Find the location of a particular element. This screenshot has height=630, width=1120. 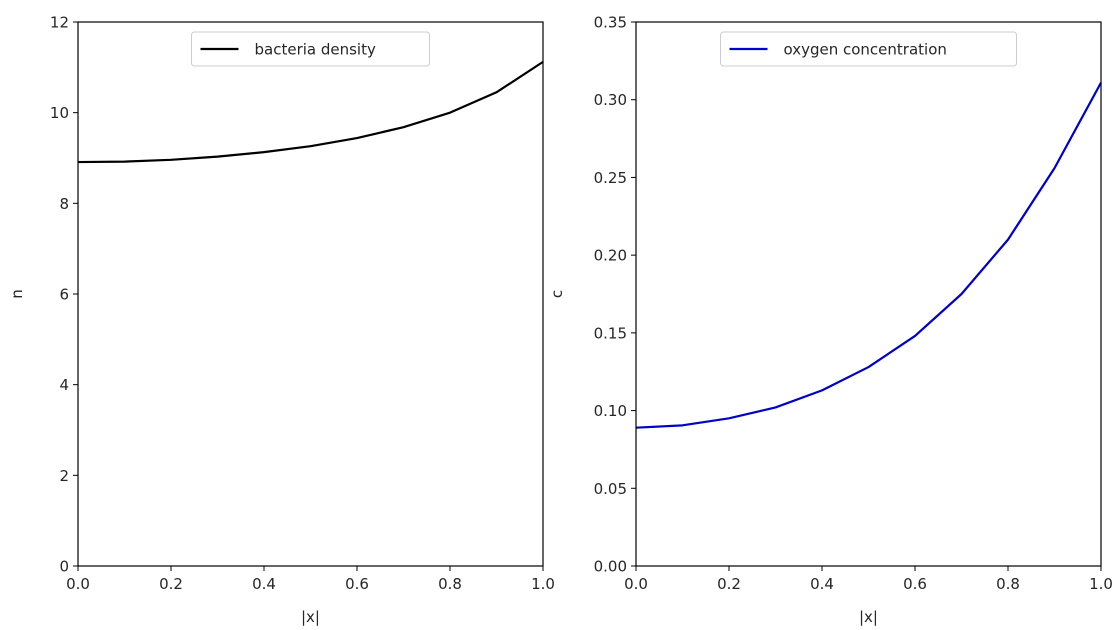

y-tick-label: 0.00 is located at coordinates (610, 567).